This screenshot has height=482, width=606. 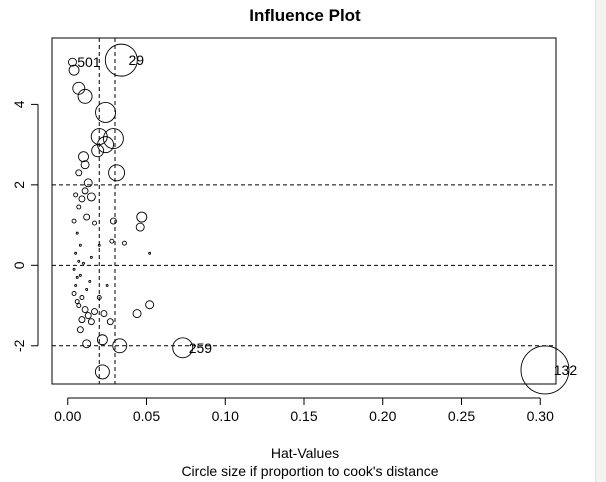 What do you see at coordinates (600, 241) in the screenshot?
I see `vertical-scrollbar` at bounding box center [600, 241].